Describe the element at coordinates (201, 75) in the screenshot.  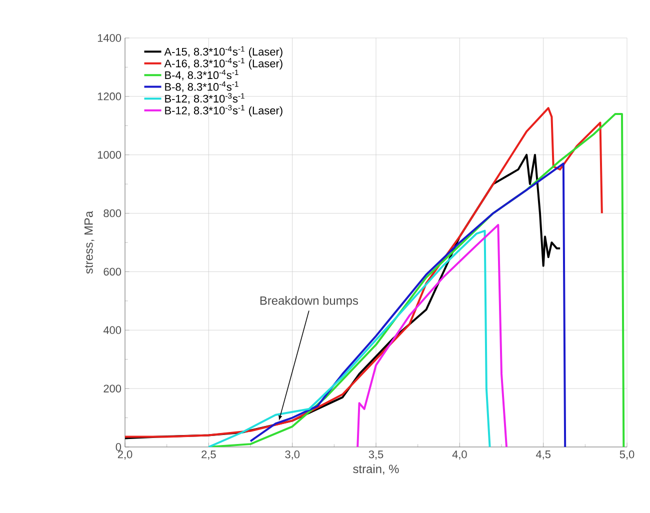
I see `legend-label: B-4, 8.3*10$^{-4}$s$^{-1}$` at that location.